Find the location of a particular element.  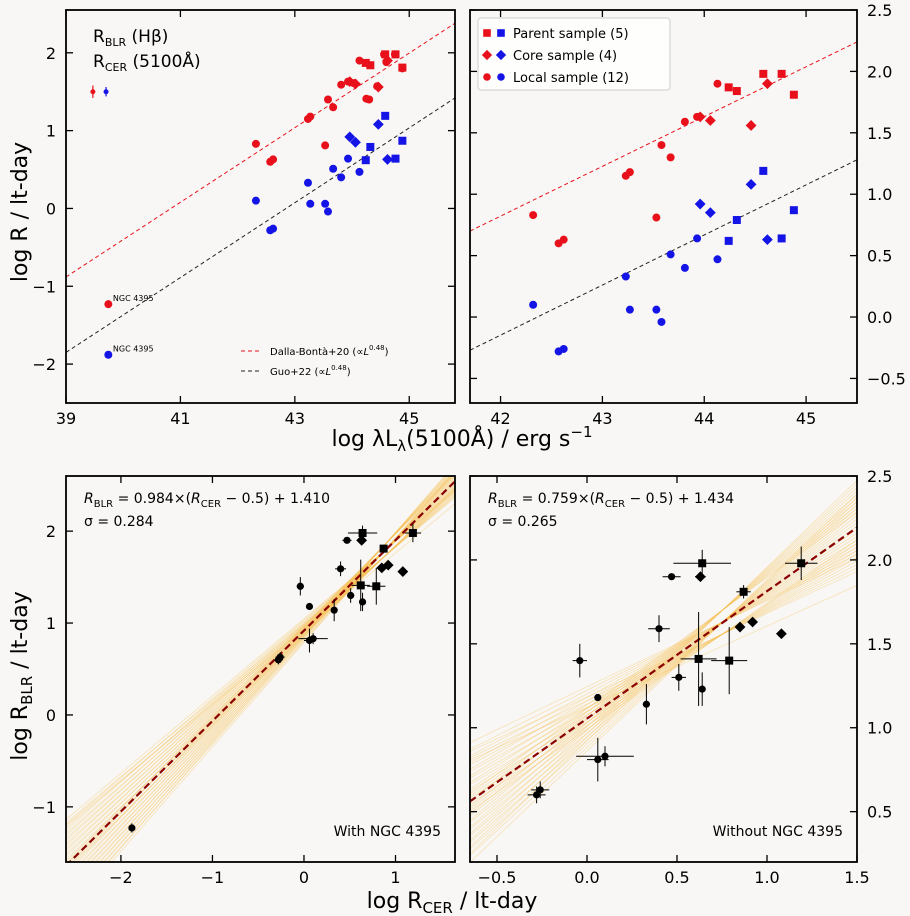

x-tick-label: 39 is located at coordinates (66, 418).